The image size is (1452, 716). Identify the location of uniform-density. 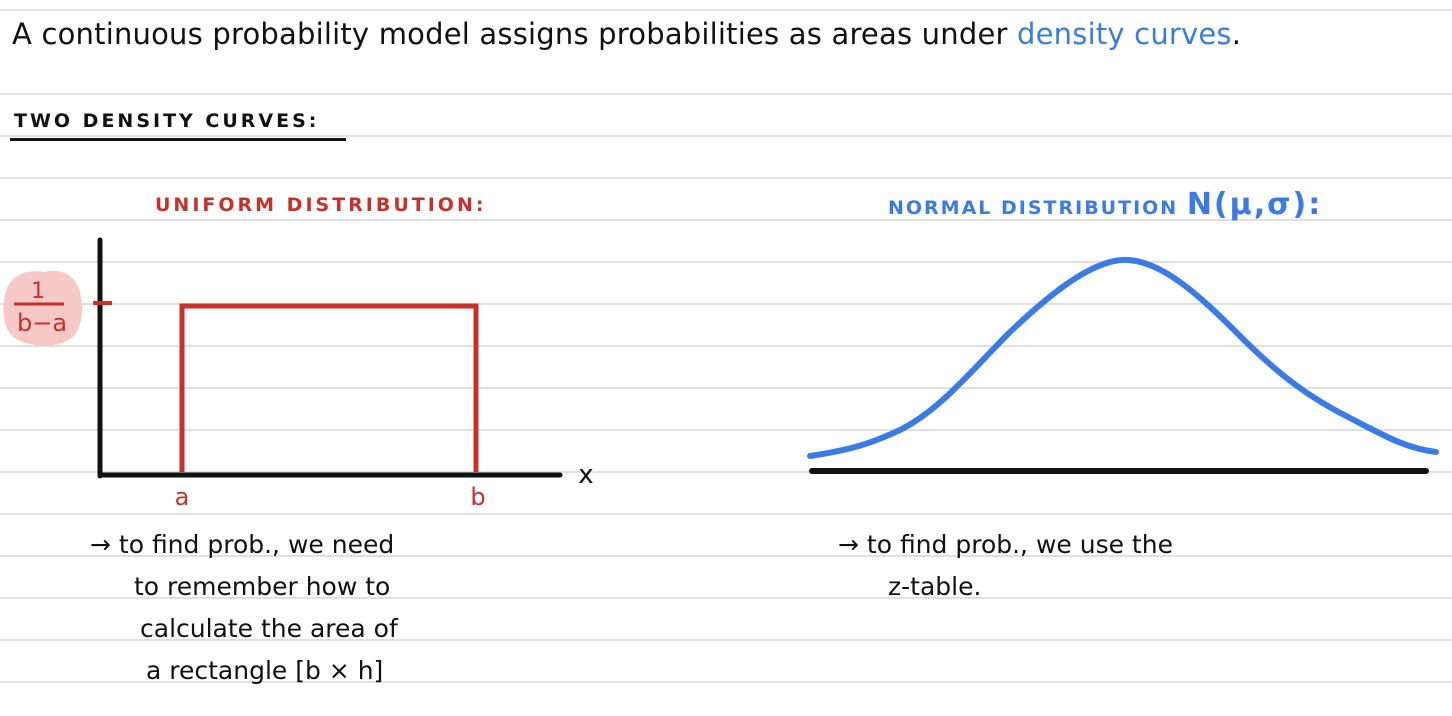
(329, 387).